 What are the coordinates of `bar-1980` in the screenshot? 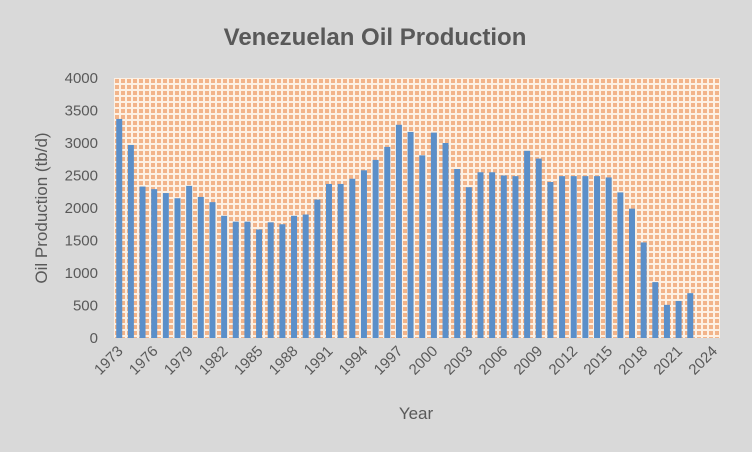 It's located at (200, 267).